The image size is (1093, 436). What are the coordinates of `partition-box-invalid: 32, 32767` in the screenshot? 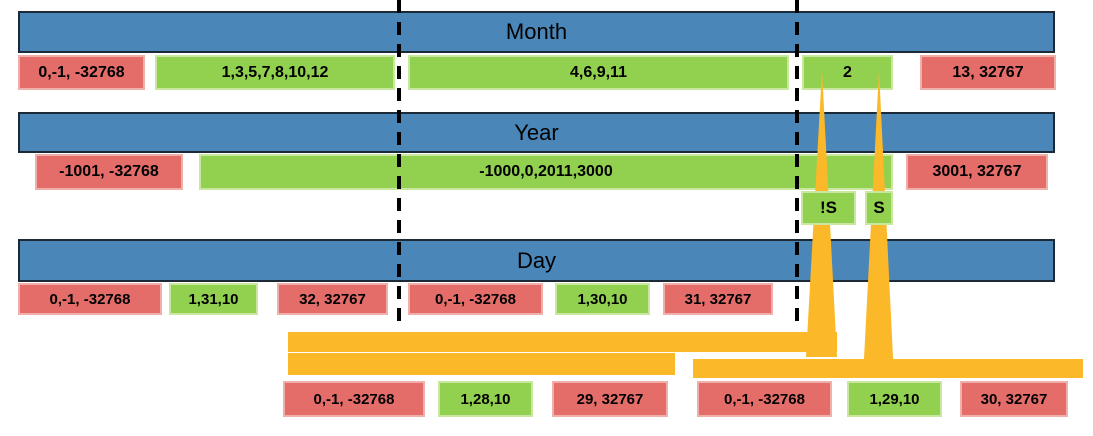 It's located at (332, 299).